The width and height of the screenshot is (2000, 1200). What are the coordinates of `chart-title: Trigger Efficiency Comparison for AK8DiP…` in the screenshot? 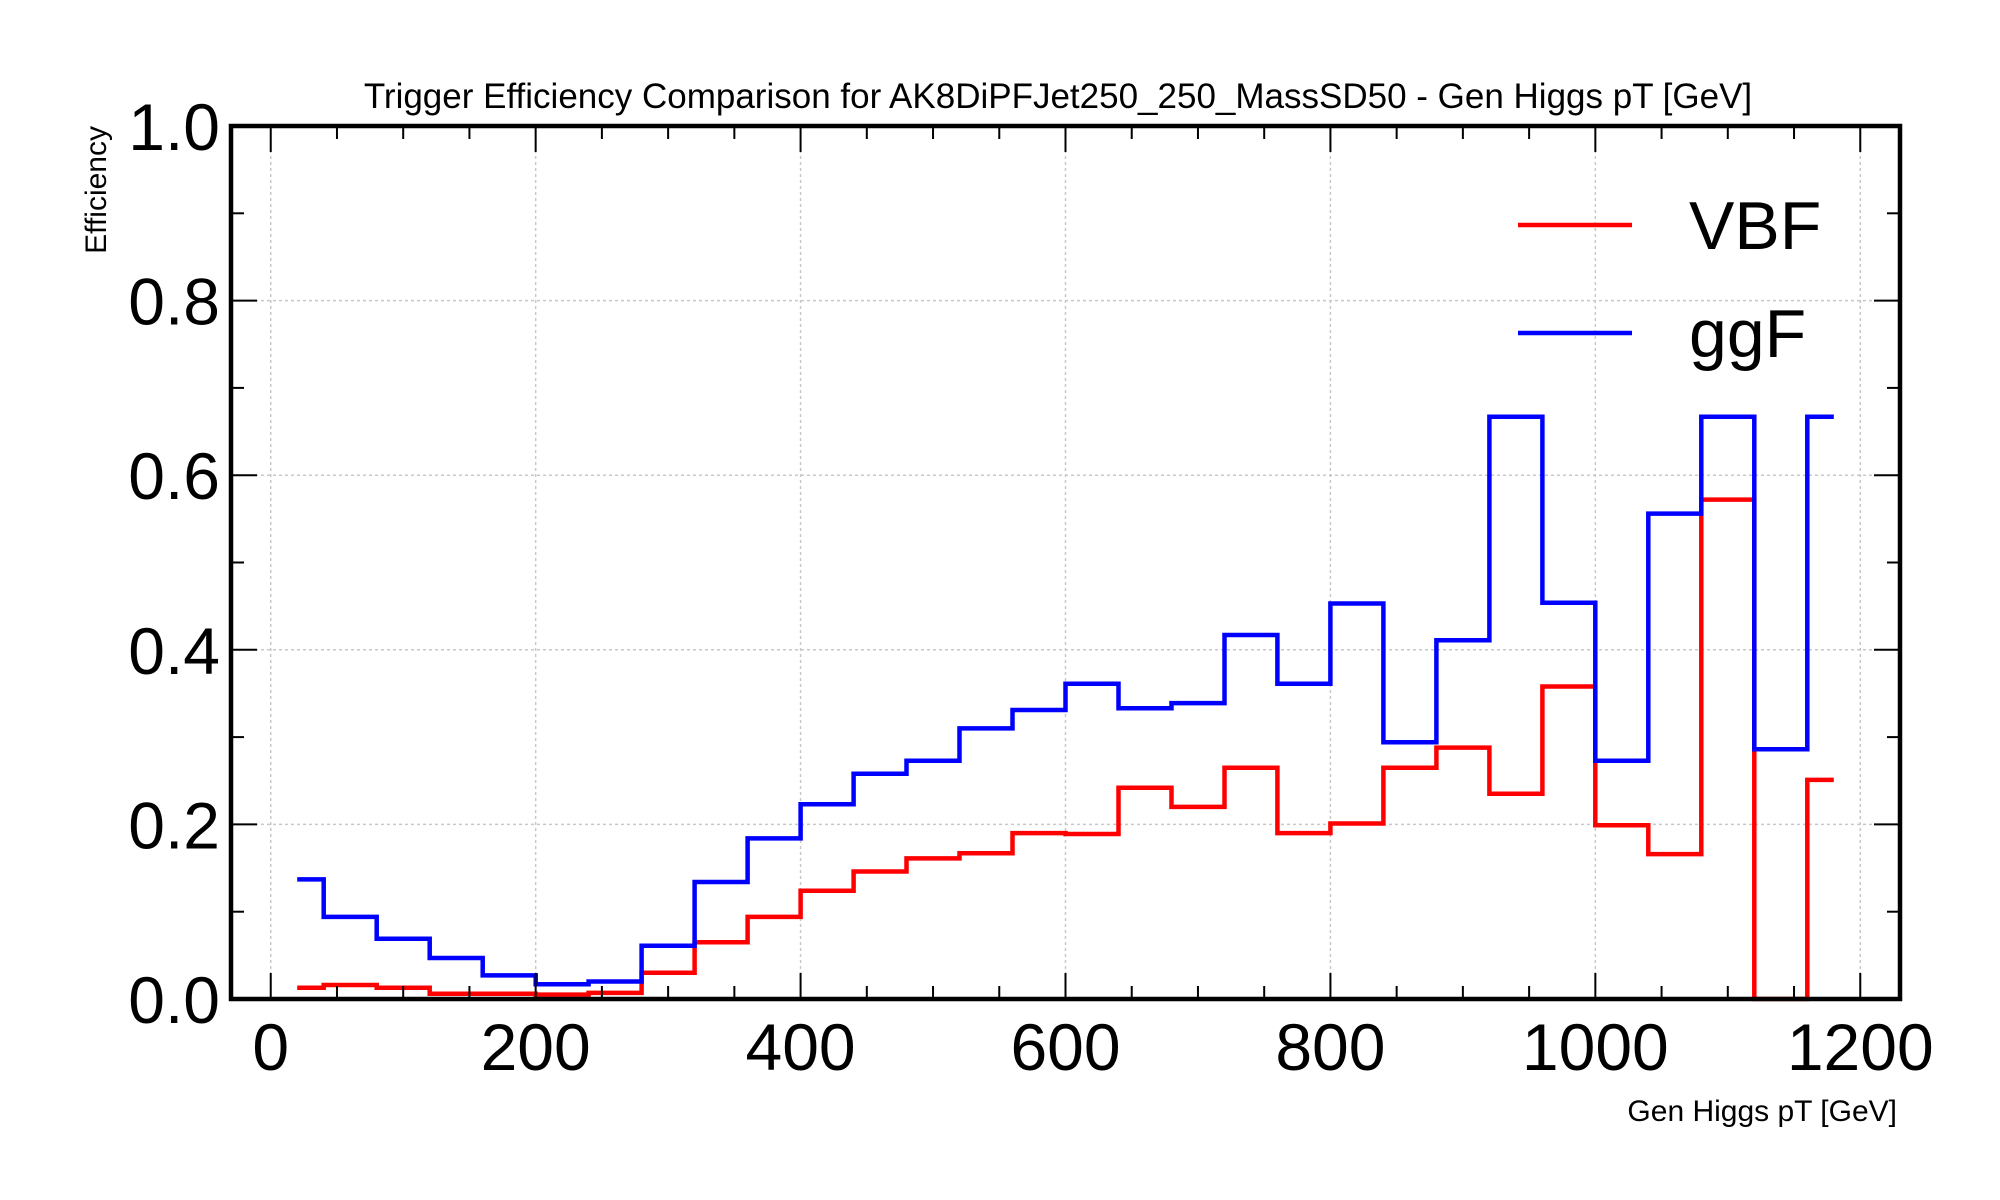 It's located at (1058, 96).